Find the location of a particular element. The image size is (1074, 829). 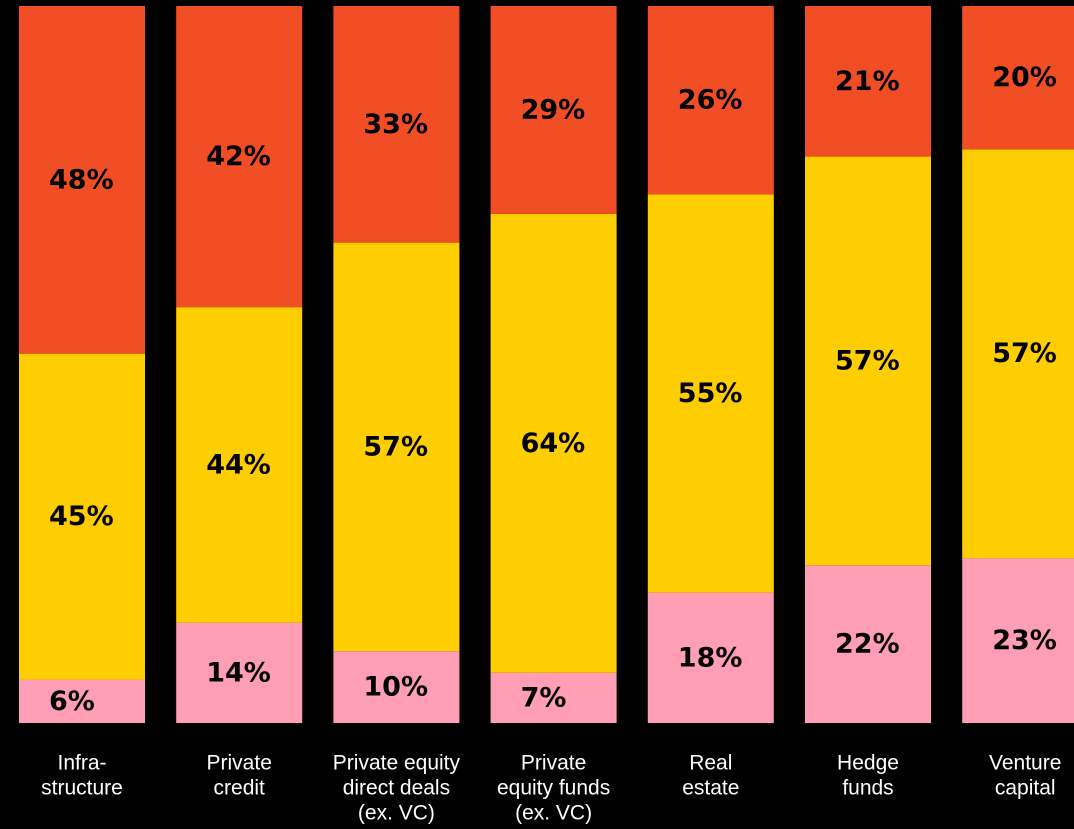

segment-value-label: 29% is located at coordinates (553, 109).